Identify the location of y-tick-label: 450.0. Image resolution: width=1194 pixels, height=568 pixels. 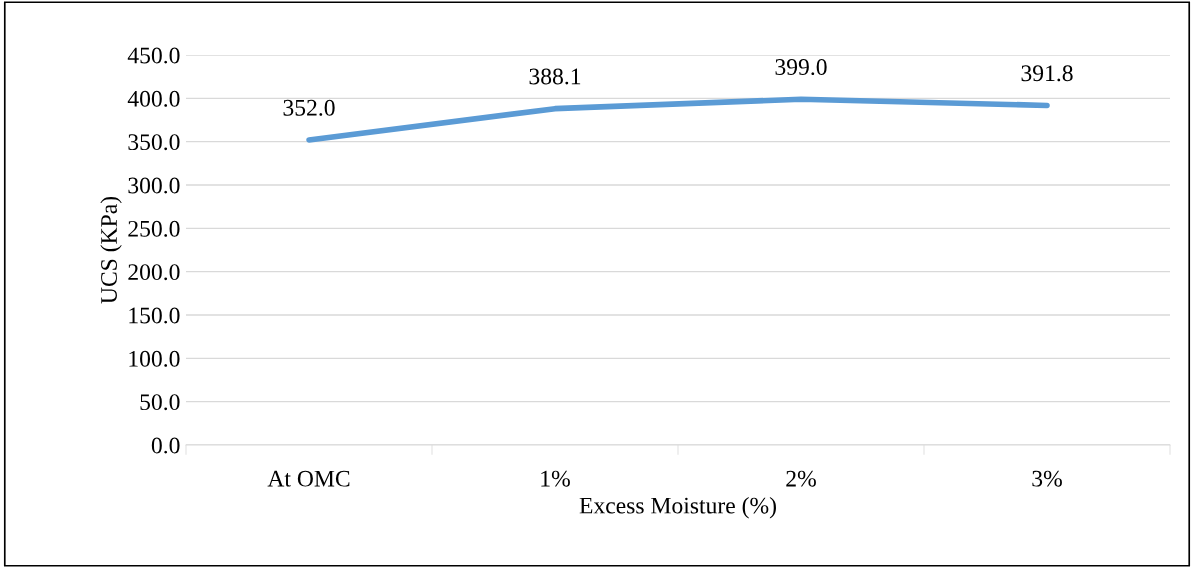
(153, 55).